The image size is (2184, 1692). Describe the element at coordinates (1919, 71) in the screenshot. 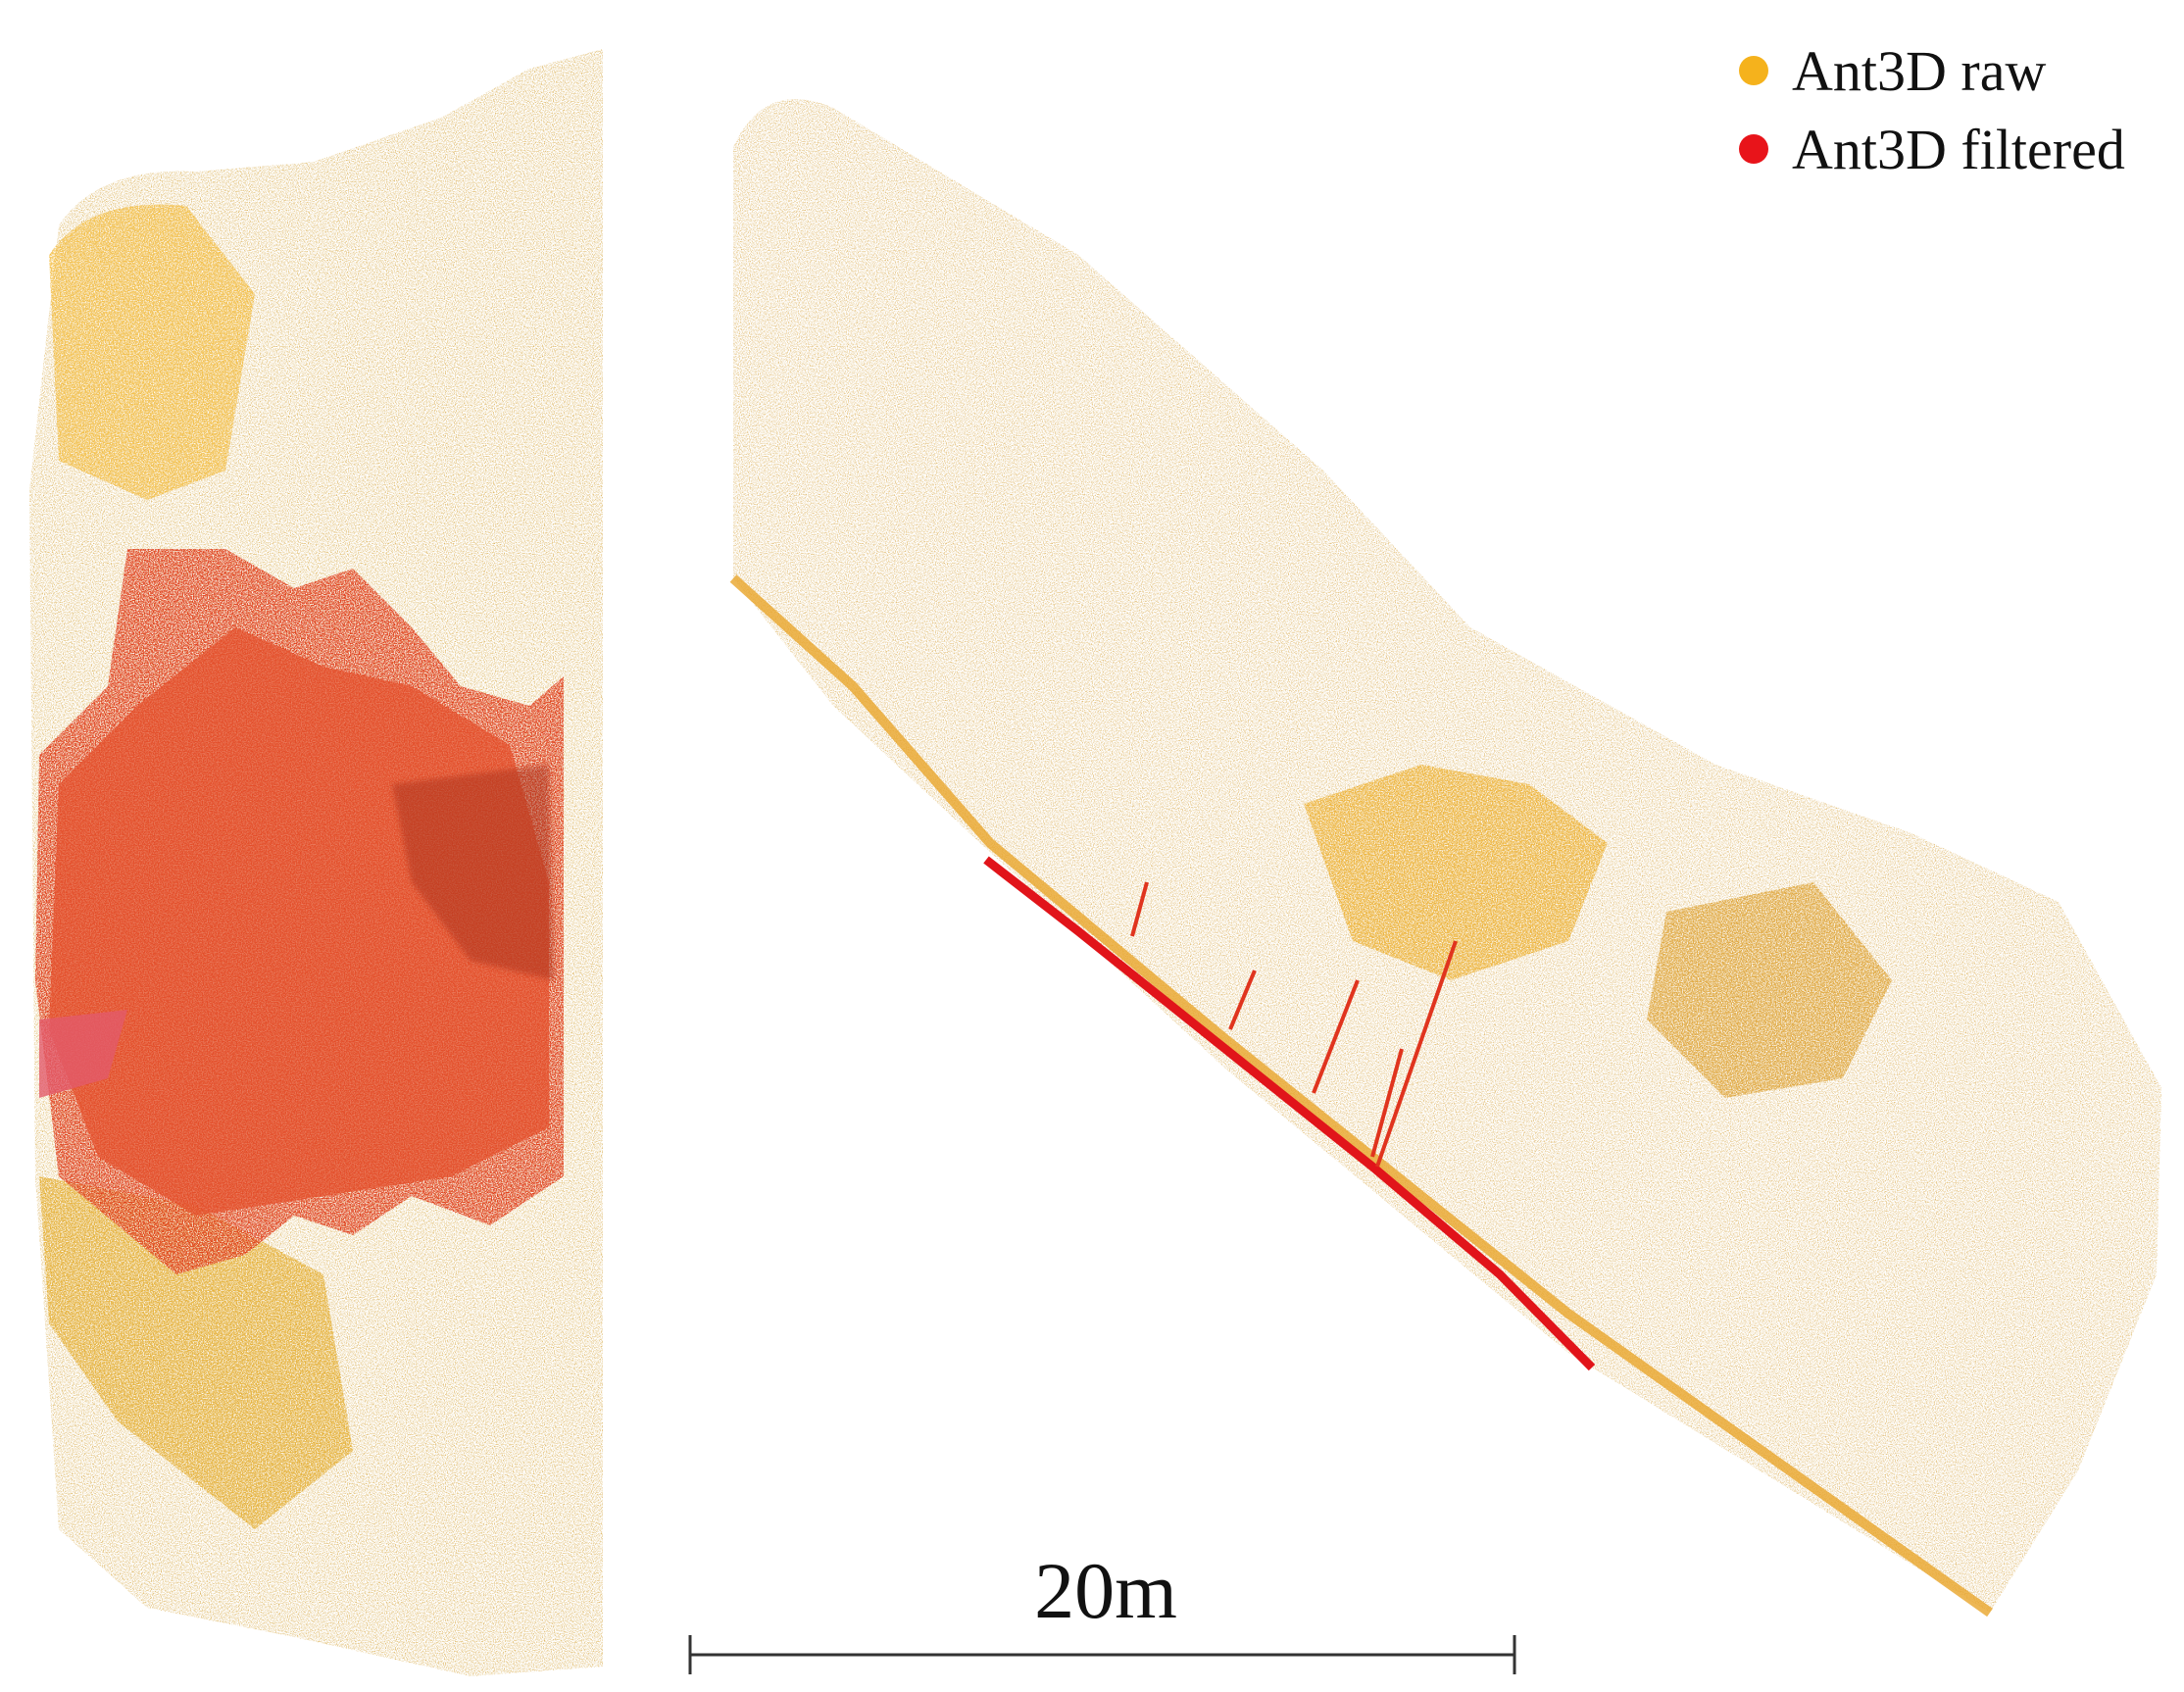

I see `legend-label: Ant3D raw` at that location.